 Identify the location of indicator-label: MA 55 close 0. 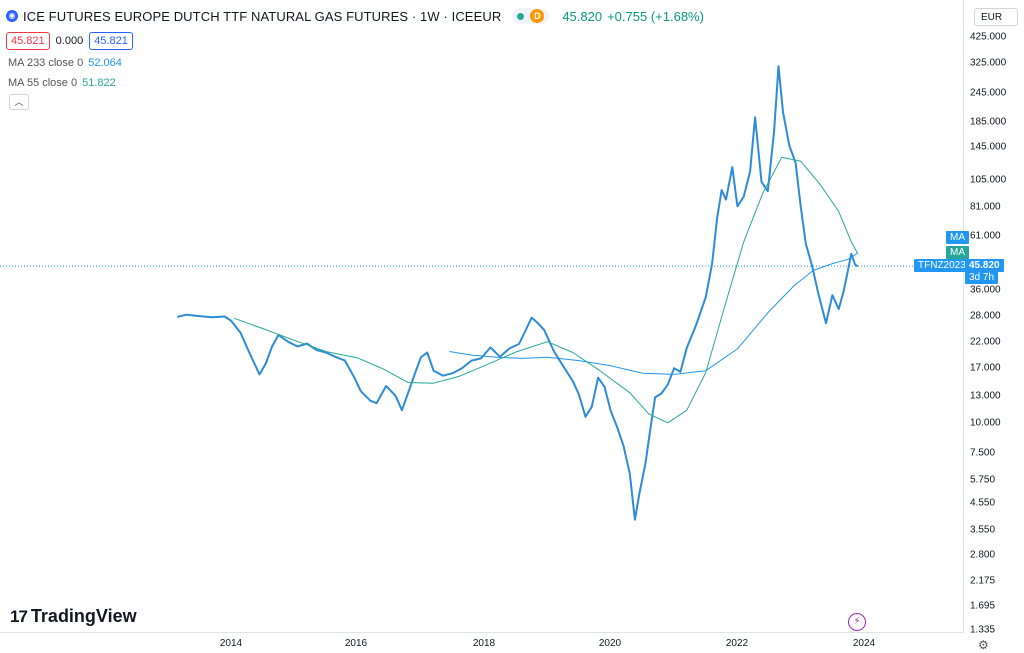
(43, 83).